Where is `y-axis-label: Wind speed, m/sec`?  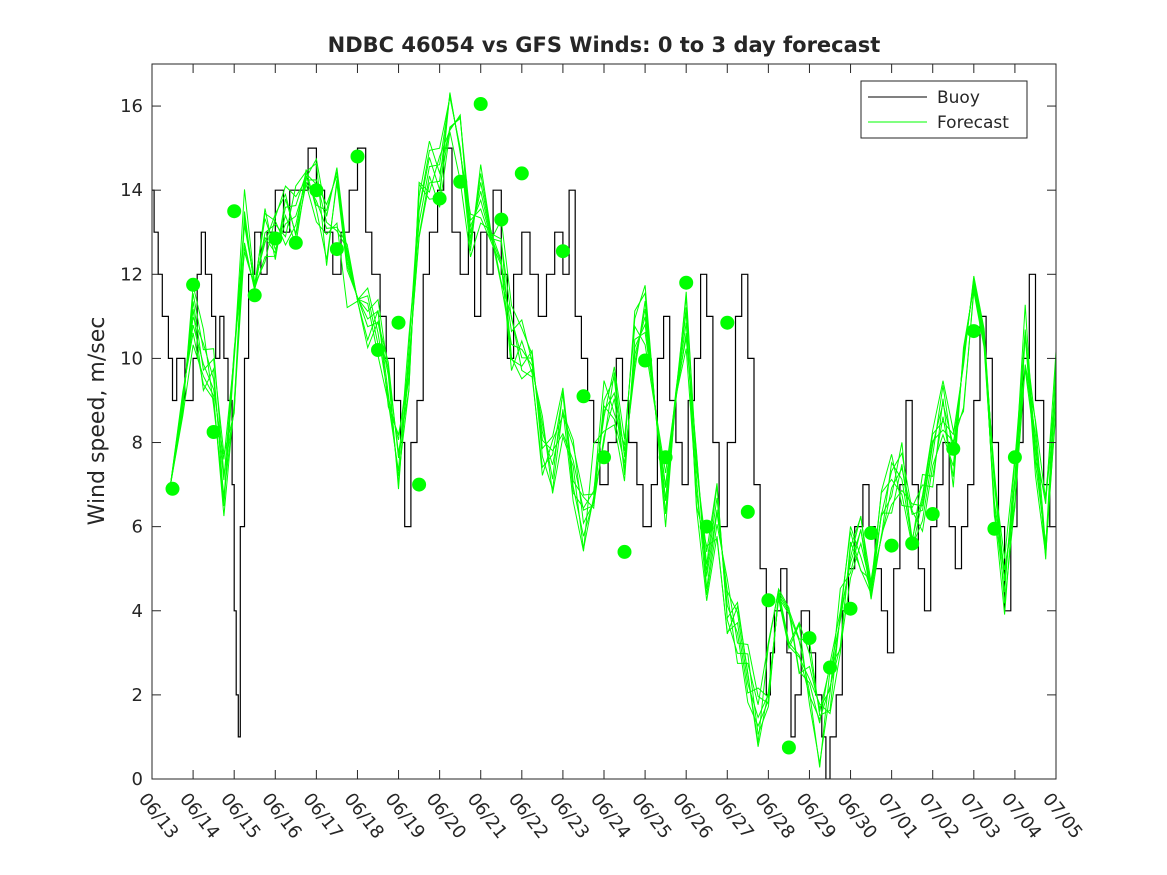 y-axis-label: Wind speed, m/sec is located at coordinates (97, 421).